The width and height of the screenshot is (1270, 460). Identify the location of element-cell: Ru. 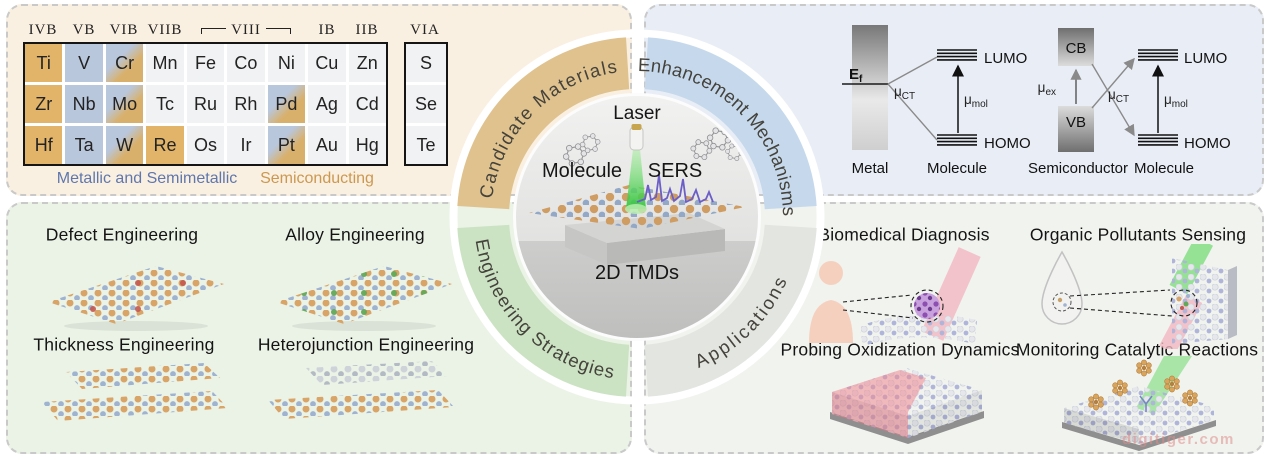
(205, 104).